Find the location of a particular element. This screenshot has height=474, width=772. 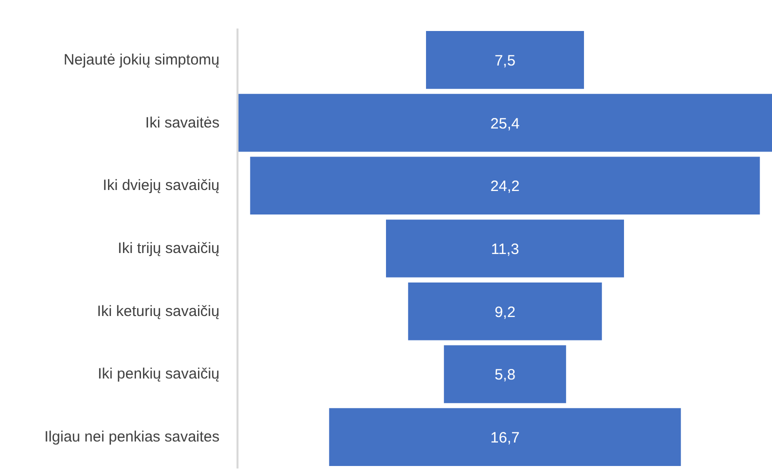

data-label: 9,2 is located at coordinates (505, 312).